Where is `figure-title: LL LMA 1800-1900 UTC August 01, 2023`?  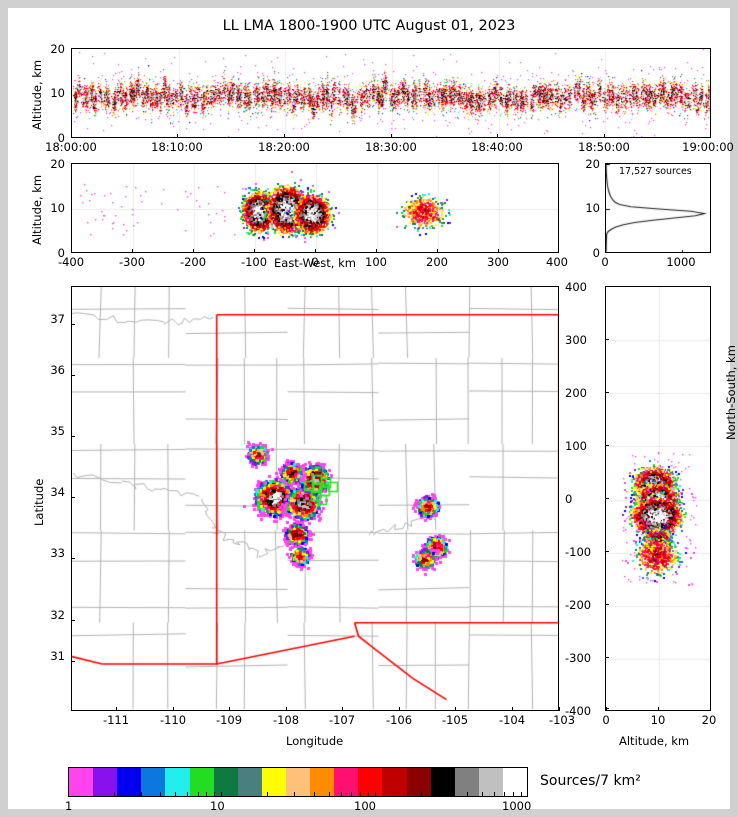 figure-title: LL LMA 1800-1900 UTC August 01, 2023 is located at coordinates (369, 26).